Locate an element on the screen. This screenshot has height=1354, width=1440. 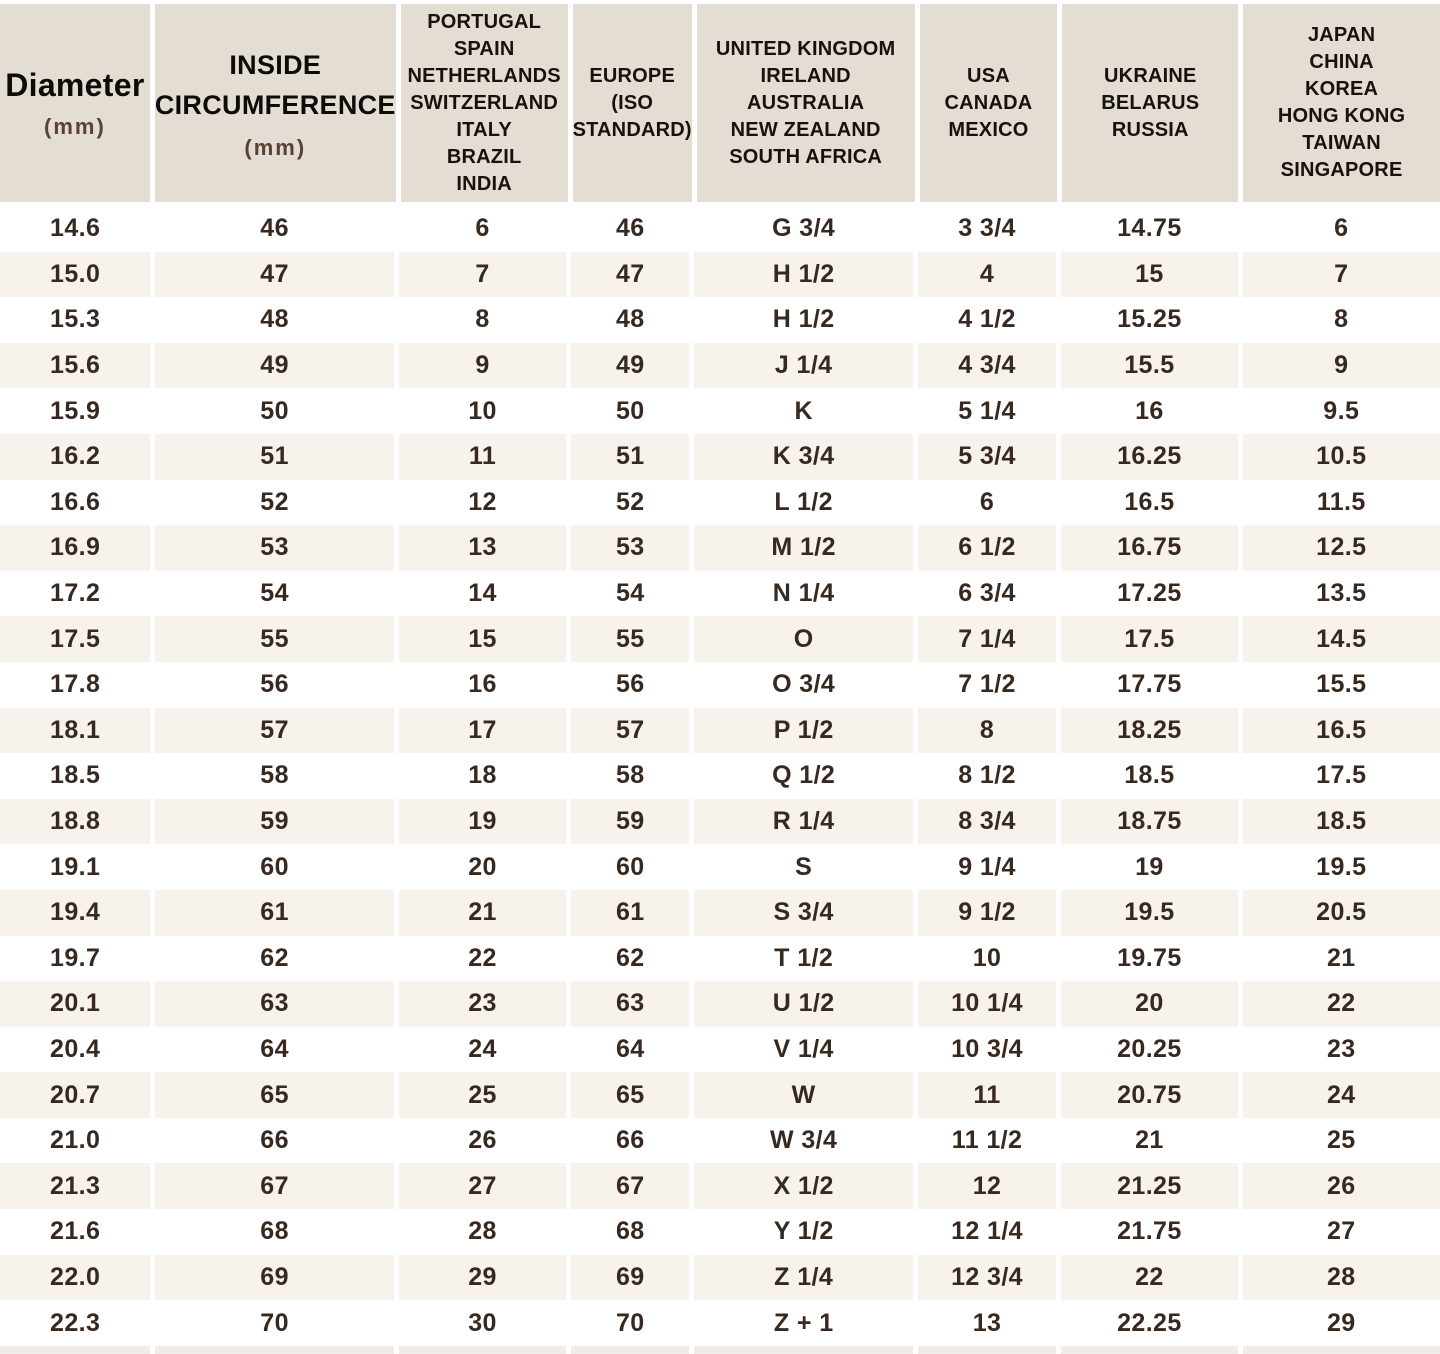
table-row: 15.0 47 7 47 H 1/2 4 15 7 is located at coordinates (720, 274).